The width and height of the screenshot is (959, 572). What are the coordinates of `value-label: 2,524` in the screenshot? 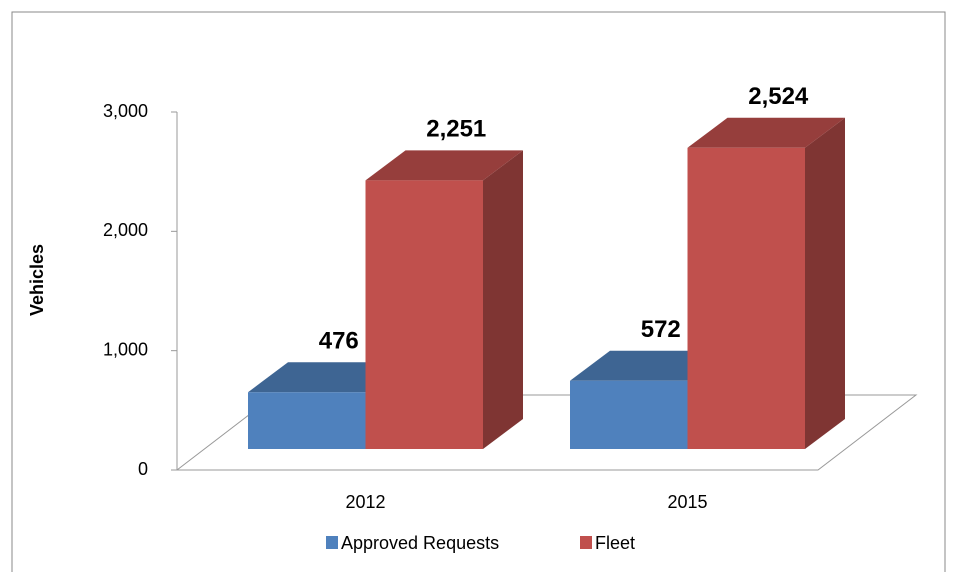 It's located at (778, 96).